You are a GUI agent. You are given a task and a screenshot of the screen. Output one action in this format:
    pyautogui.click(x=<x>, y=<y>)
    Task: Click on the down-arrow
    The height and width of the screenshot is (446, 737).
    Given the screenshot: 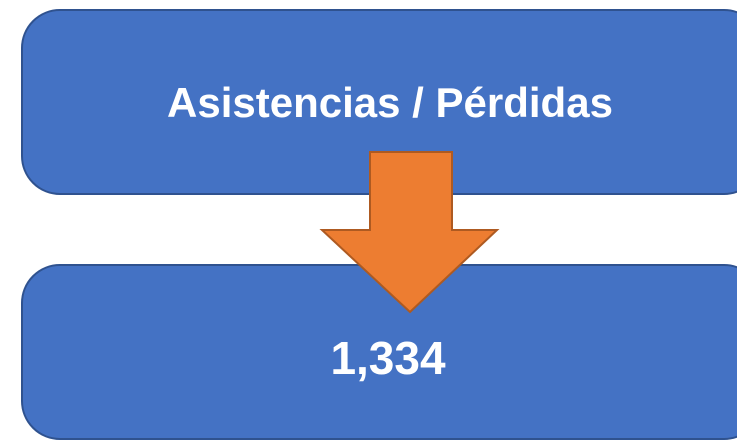 What is the action you would take?
    pyautogui.click(x=409, y=232)
    